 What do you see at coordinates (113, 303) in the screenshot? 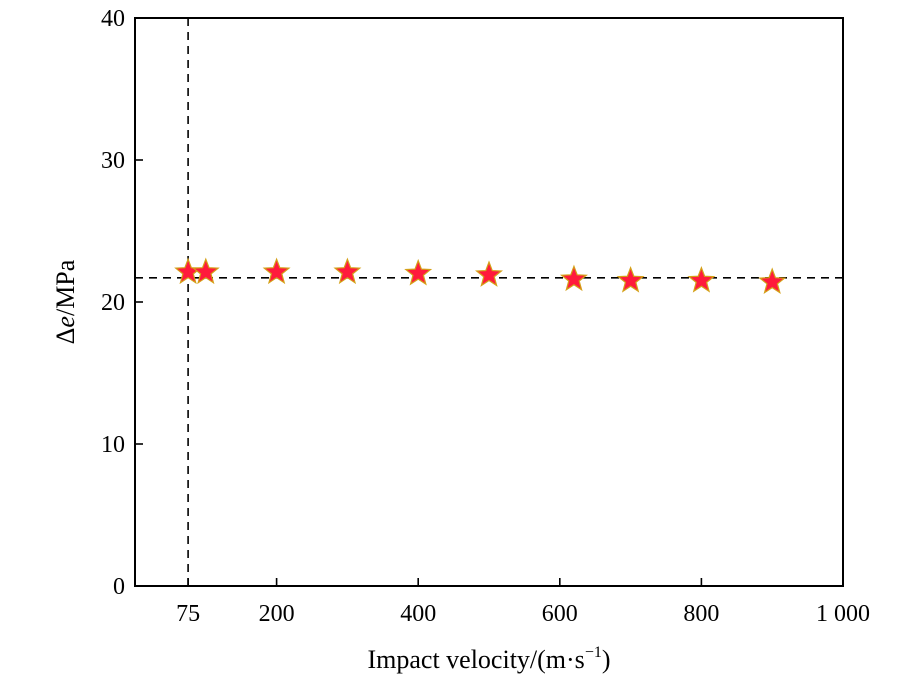
I see `y-tick-label: 20` at bounding box center [113, 303].